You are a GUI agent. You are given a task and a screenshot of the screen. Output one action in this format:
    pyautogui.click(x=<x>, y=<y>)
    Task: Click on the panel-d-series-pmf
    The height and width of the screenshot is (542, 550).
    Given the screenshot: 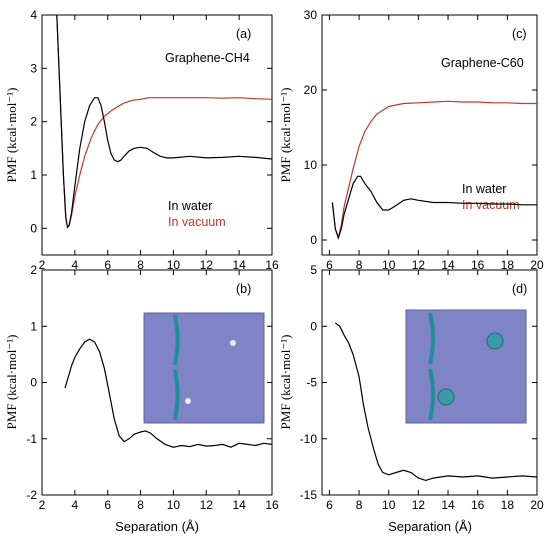 What is the action you would take?
    pyautogui.click(x=436, y=402)
    